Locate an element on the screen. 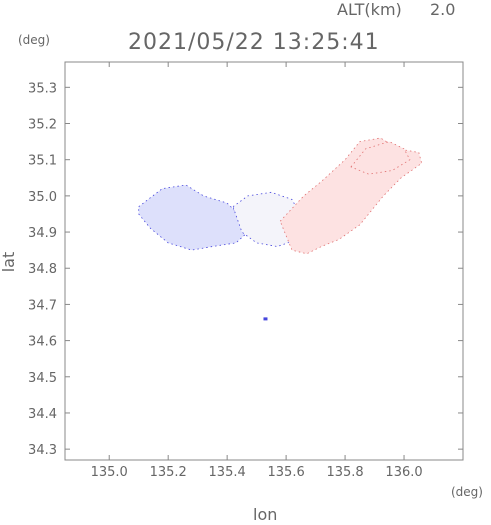  echo-region-negative is located at coordinates (193, 217).